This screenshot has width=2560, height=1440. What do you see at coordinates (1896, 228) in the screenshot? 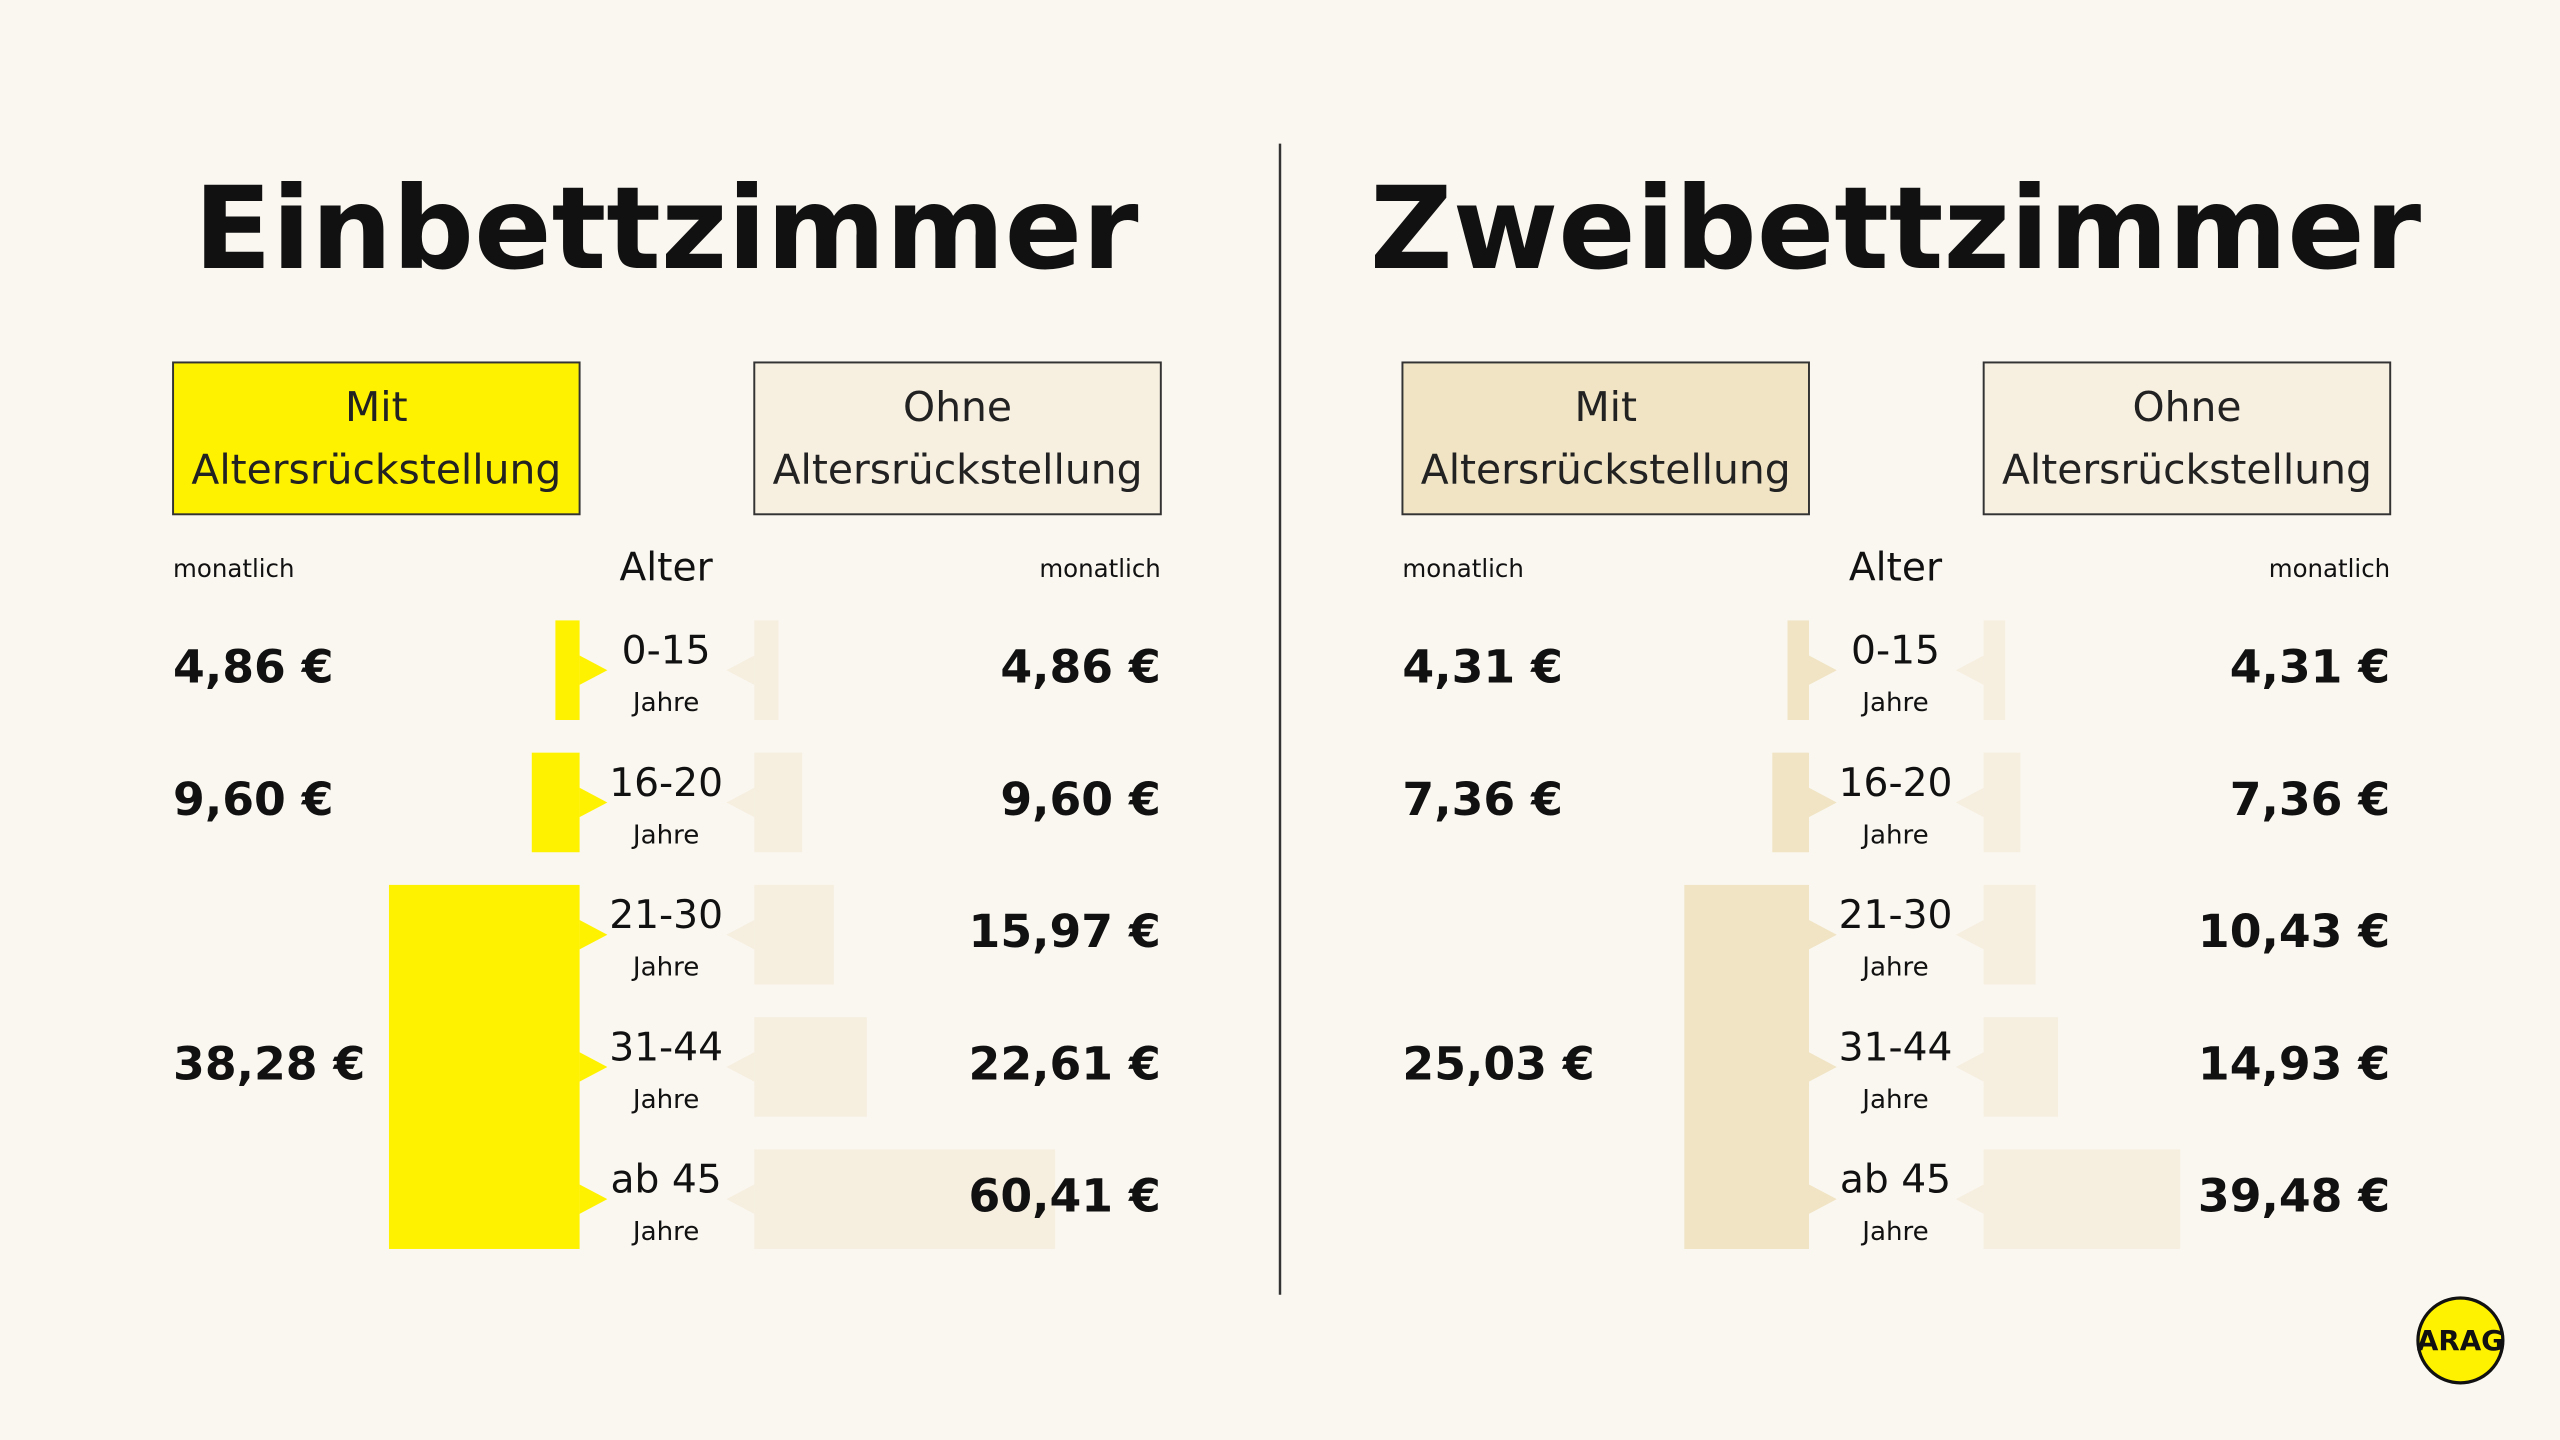
I see `panel-title: Zweibettzimmer` at bounding box center [1896, 228].